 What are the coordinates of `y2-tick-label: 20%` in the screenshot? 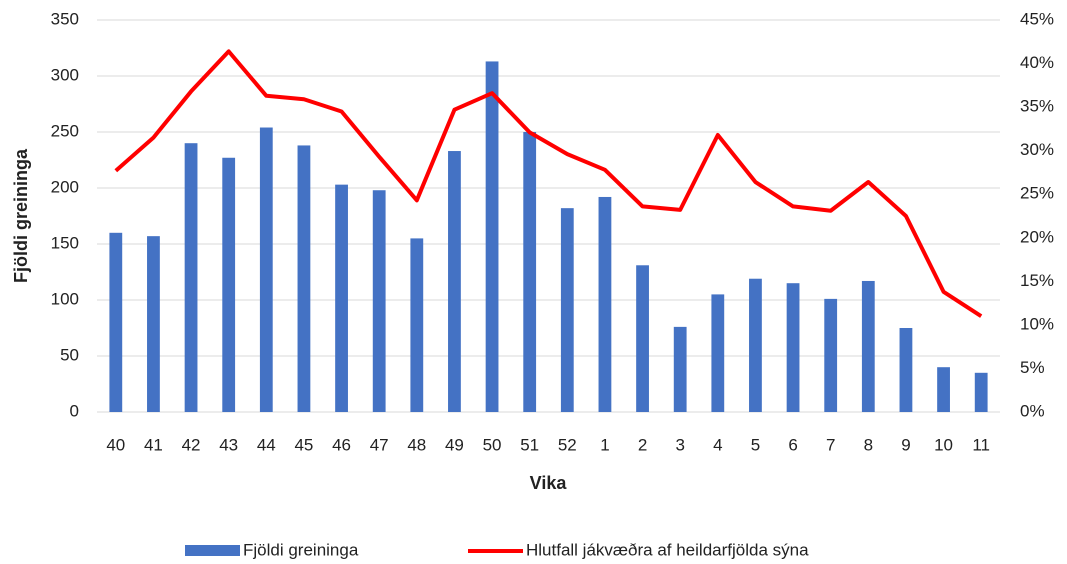 It's located at (1037, 236).